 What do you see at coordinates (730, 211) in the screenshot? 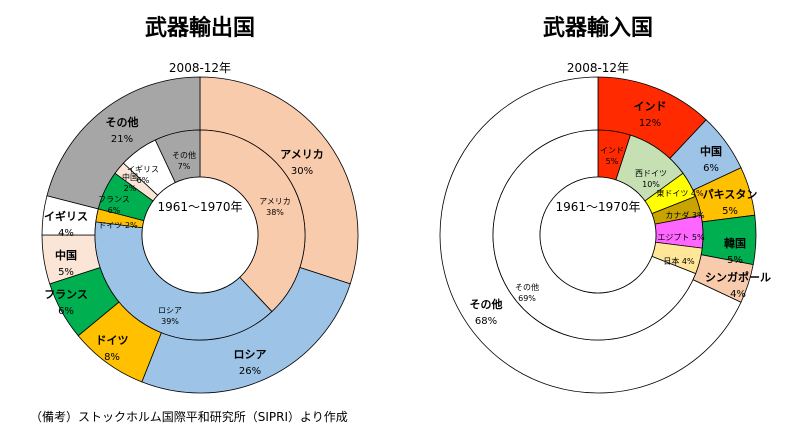
I see `import-outer-label-value-3: 5%` at bounding box center [730, 211].